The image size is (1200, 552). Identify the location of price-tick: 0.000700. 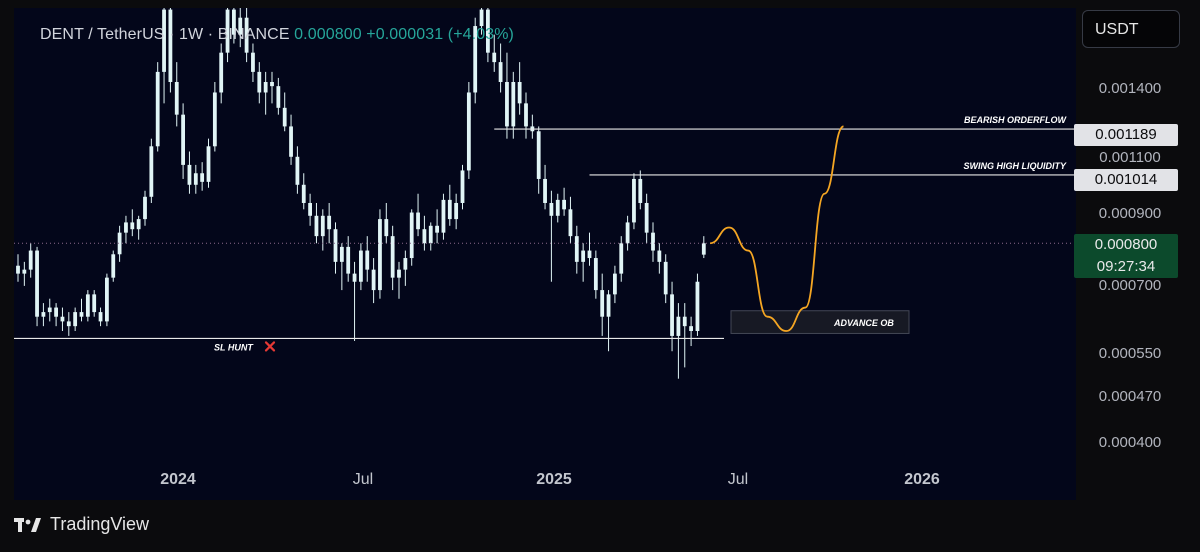
(1130, 285).